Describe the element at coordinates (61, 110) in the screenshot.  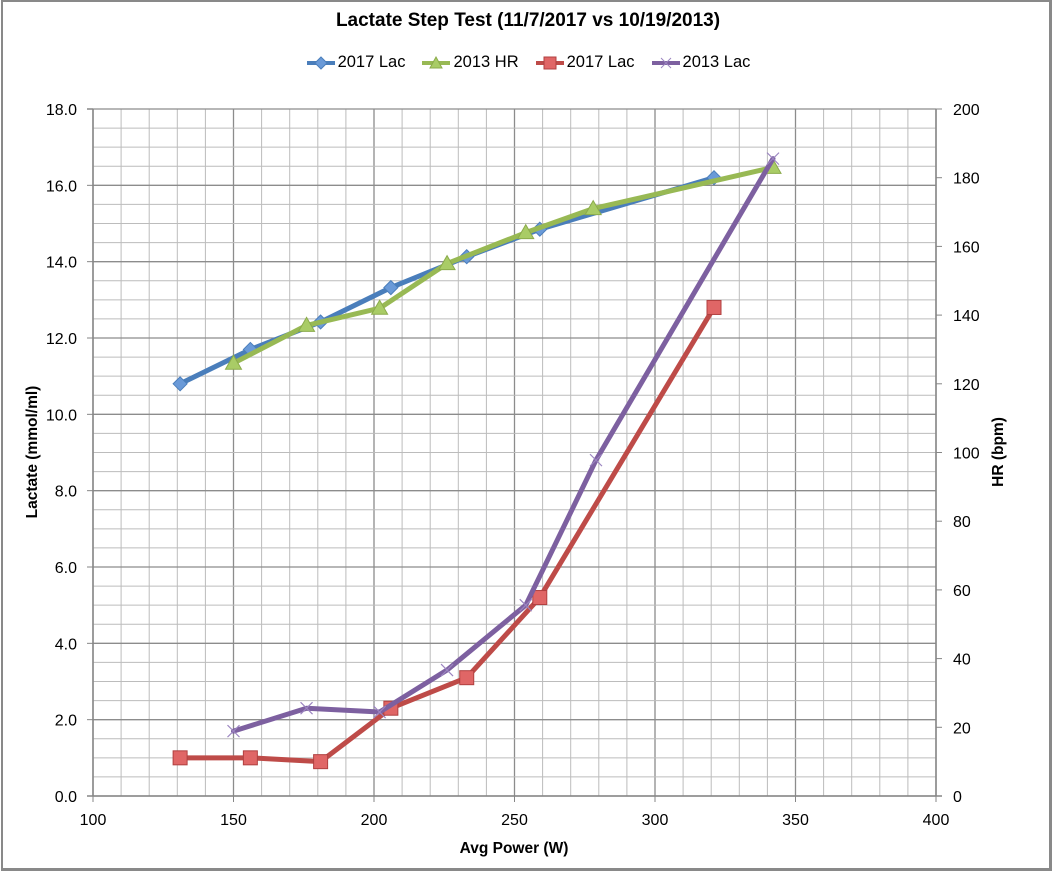
I see `y-tick-label: 18.0` at that location.